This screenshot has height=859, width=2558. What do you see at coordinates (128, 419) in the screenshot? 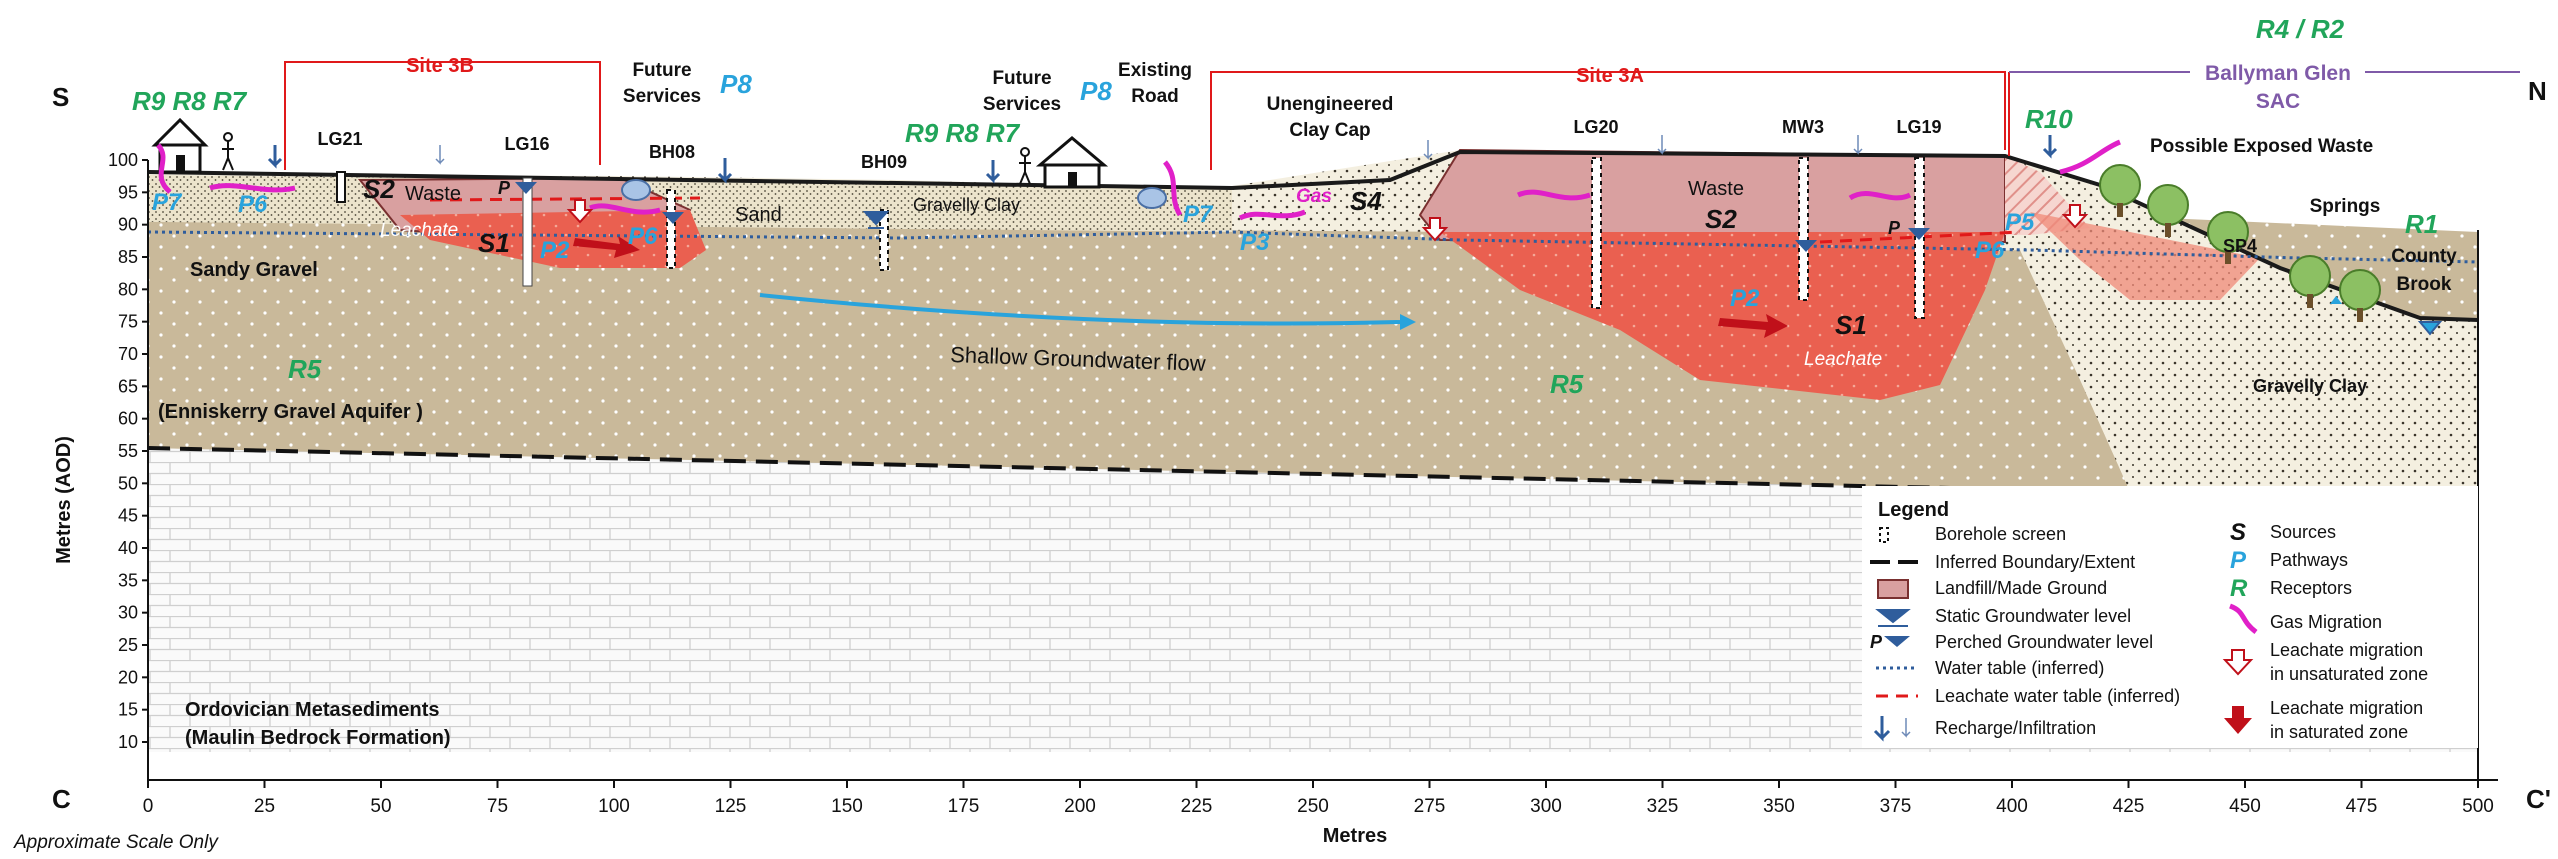
I see `y-tick-label: 60` at bounding box center [128, 419].